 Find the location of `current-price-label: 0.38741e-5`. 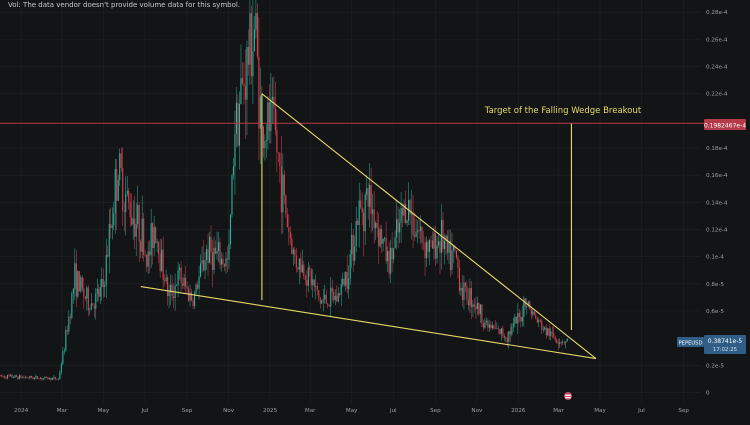

current-price-label: 0.38741e-5 is located at coordinates (725, 341).